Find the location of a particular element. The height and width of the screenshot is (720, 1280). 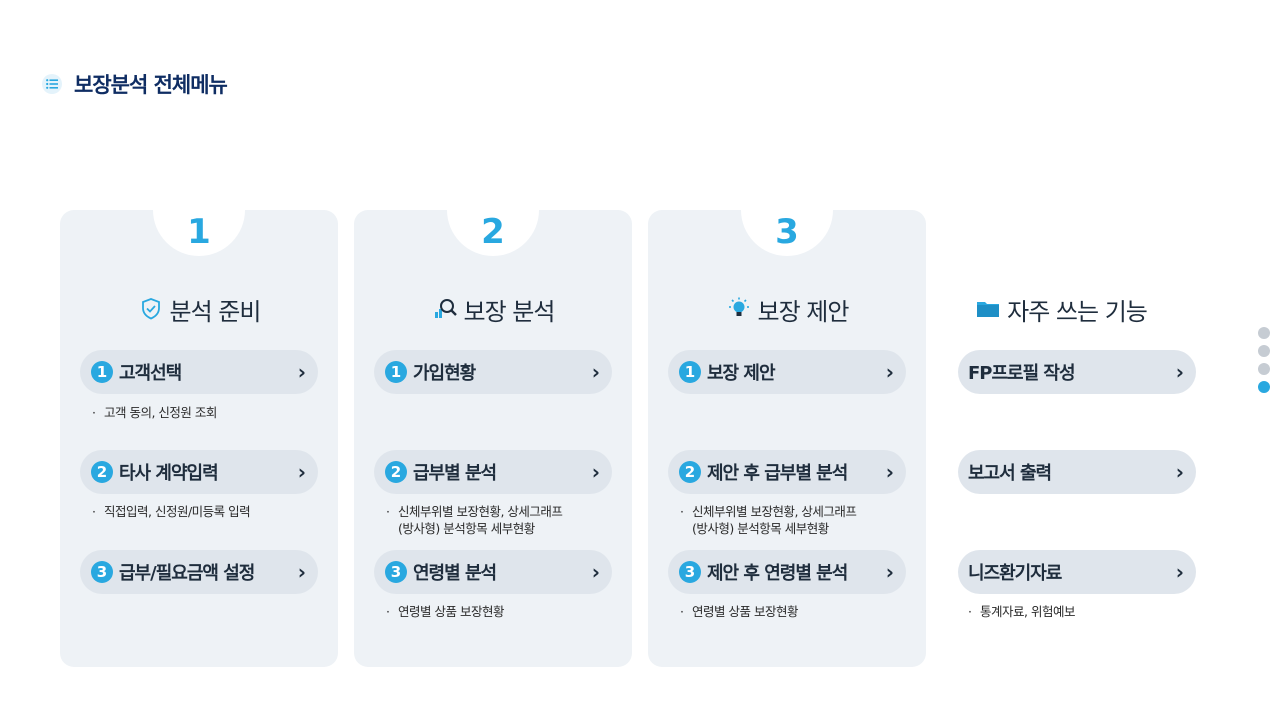

menu-item-label: 제안 후 급부별 분석 is located at coordinates (777, 473).